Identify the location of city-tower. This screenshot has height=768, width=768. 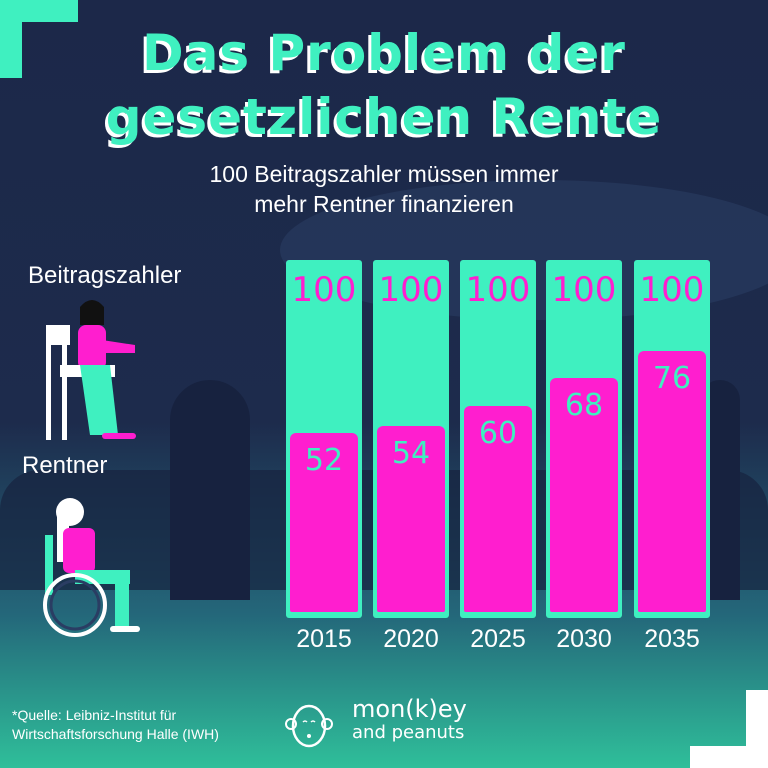
(210, 490).